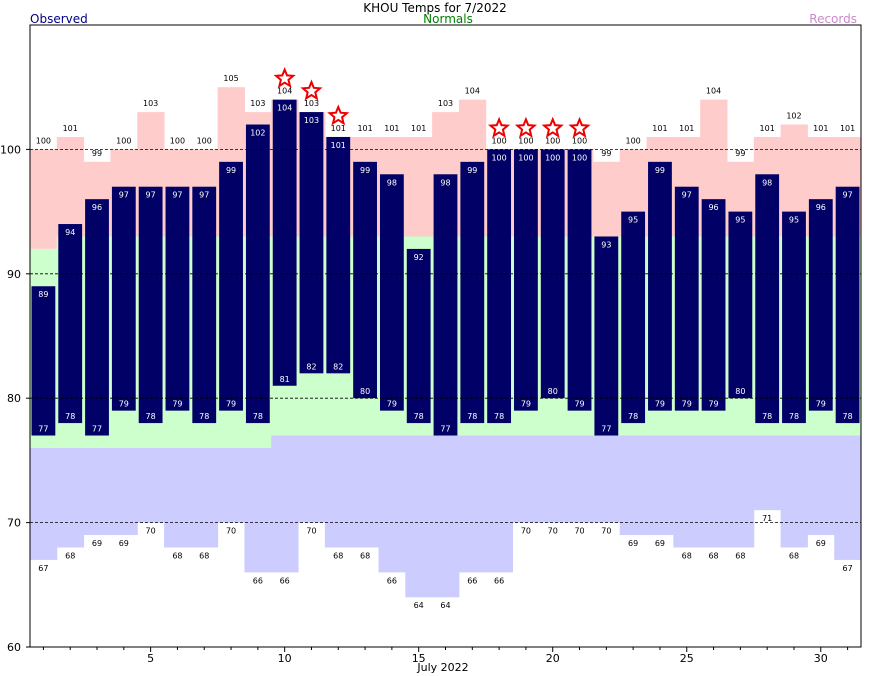  Describe the element at coordinates (445, 429) in the screenshot. I see `observed-low-label: 77` at that location.